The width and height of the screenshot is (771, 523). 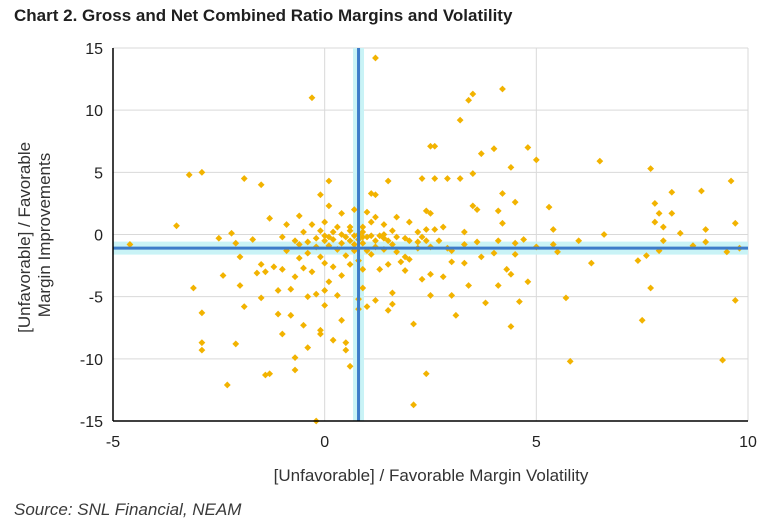 I want to click on y-tick-label: 0, so click(x=98, y=236).